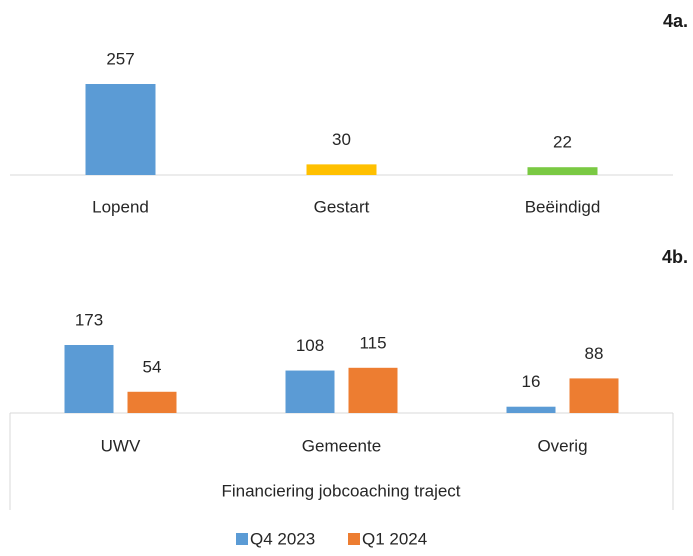 The width and height of the screenshot is (693, 556). Describe the element at coordinates (394, 538) in the screenshot. I see `legend-label: Q1 2024` at that location.